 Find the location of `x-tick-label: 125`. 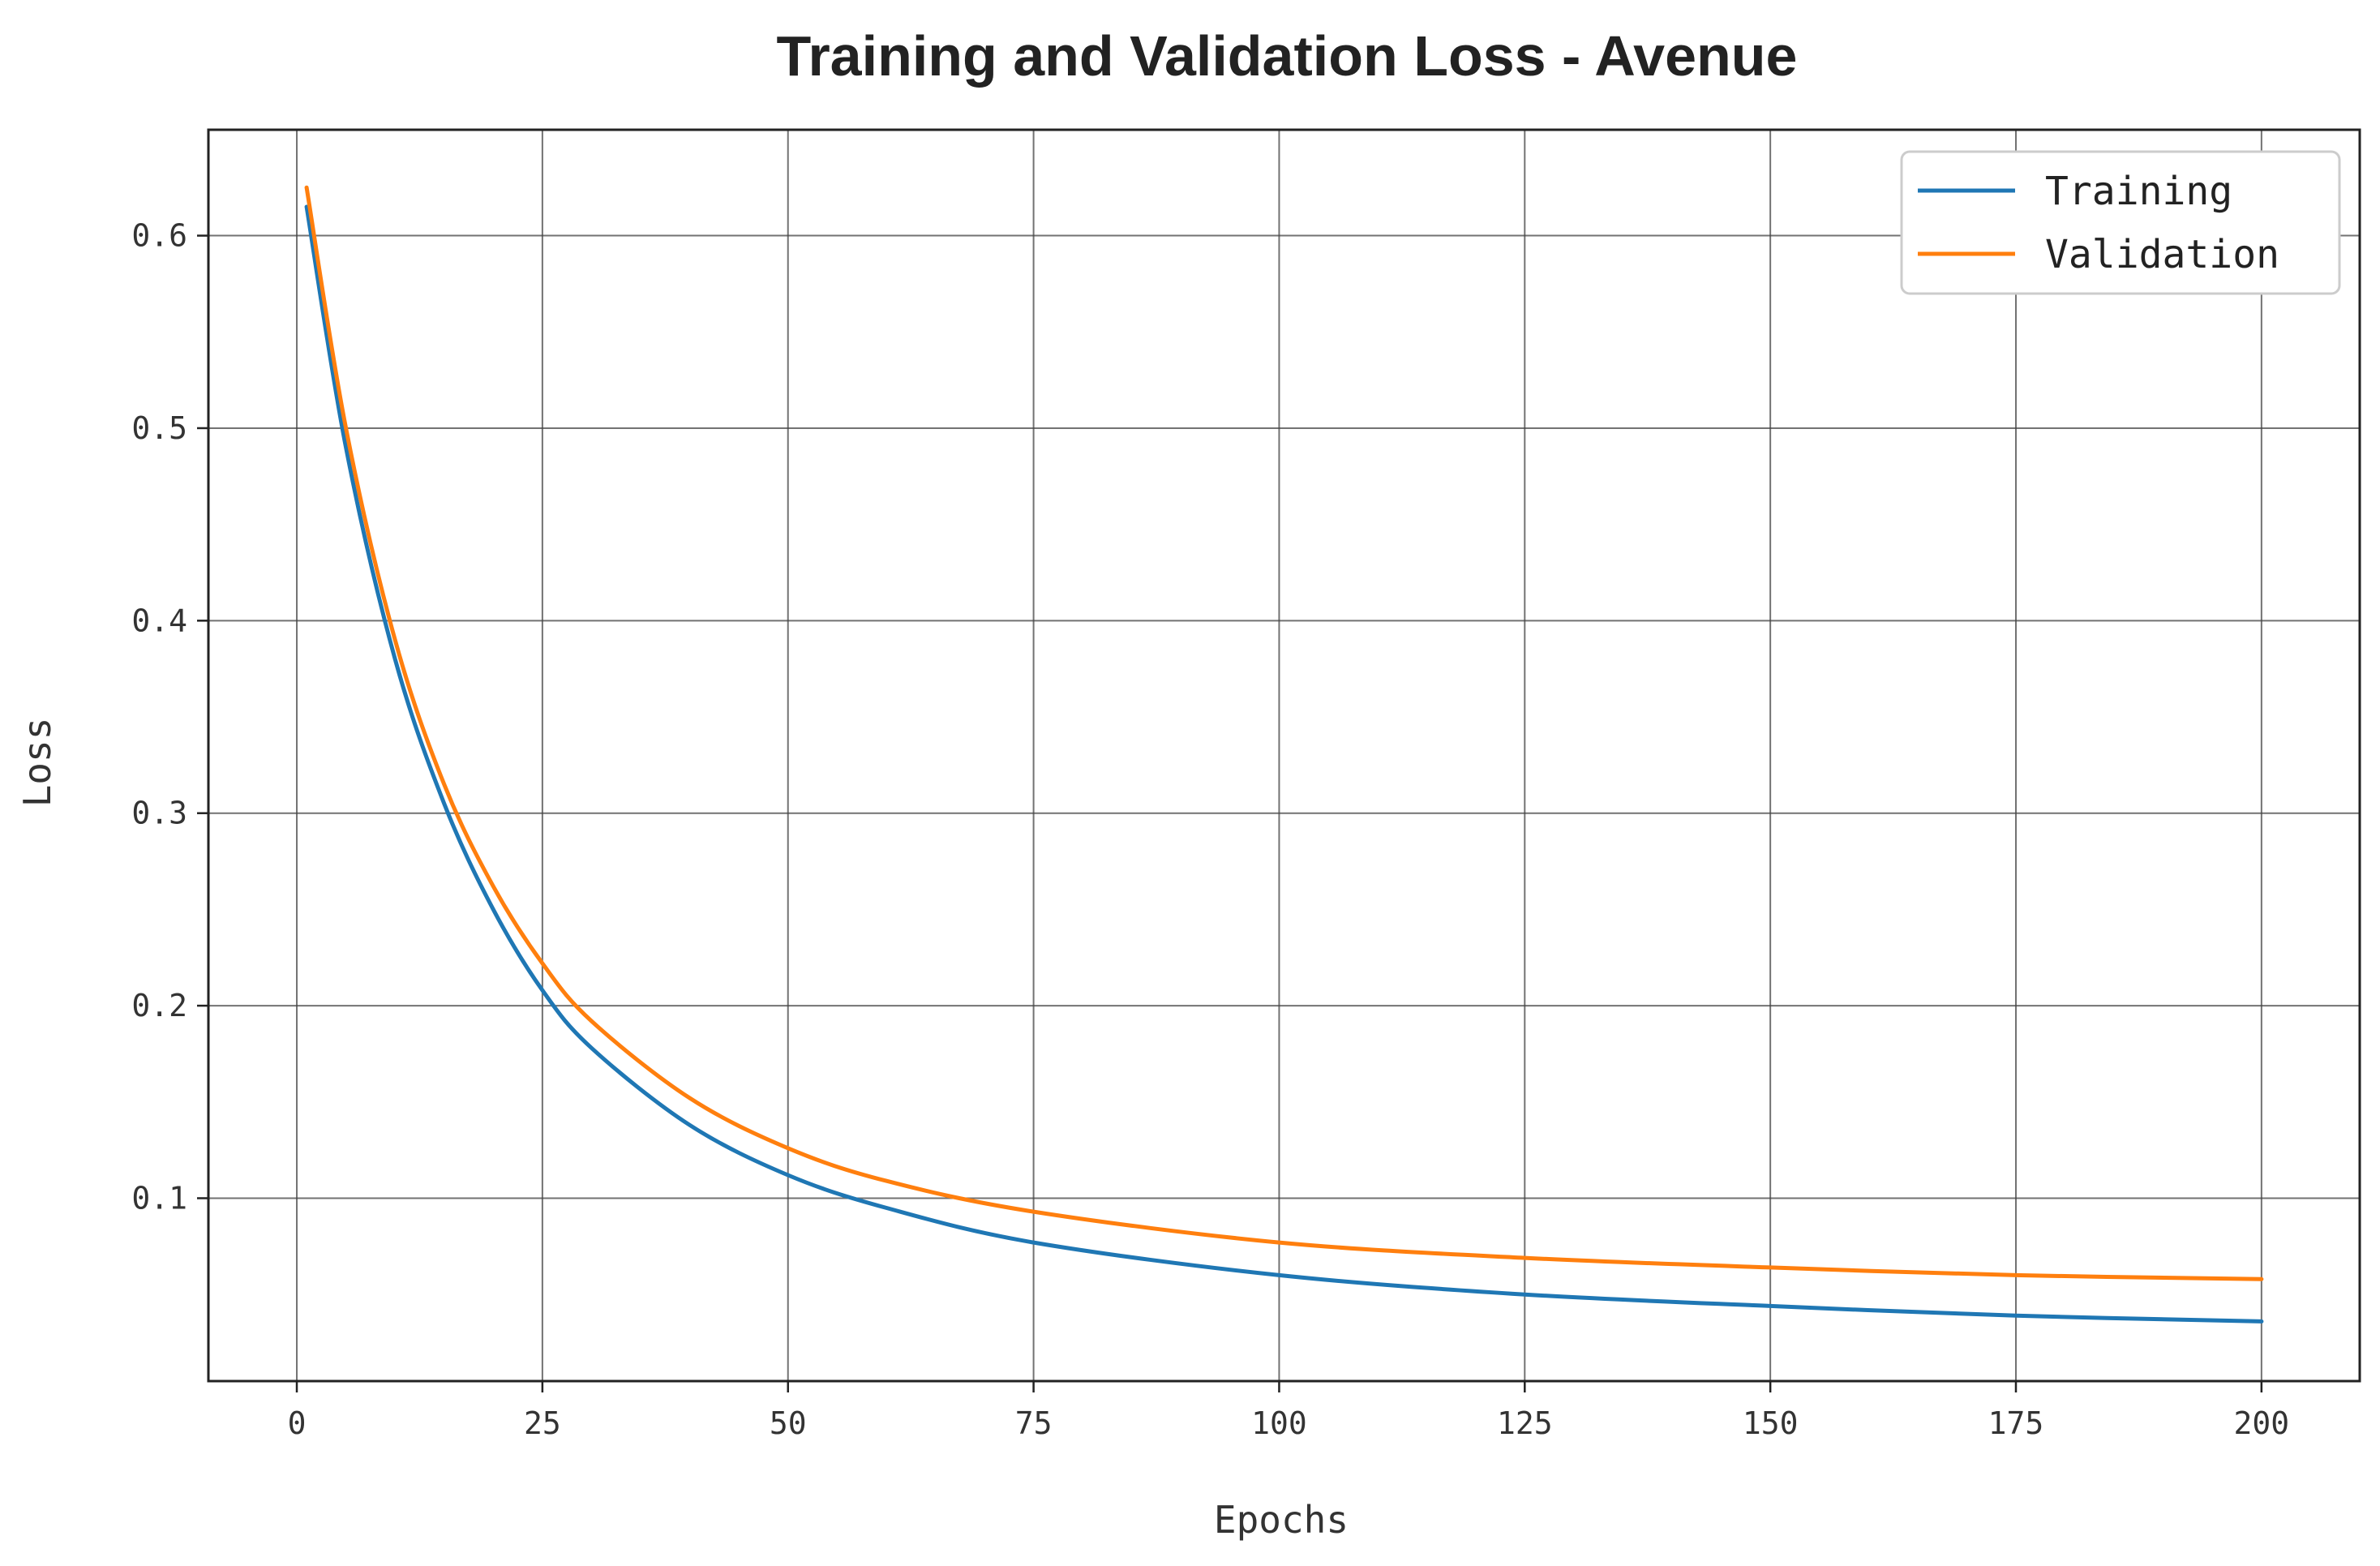

x-tick-label: 125 is located at coordinates (1525, 1423).